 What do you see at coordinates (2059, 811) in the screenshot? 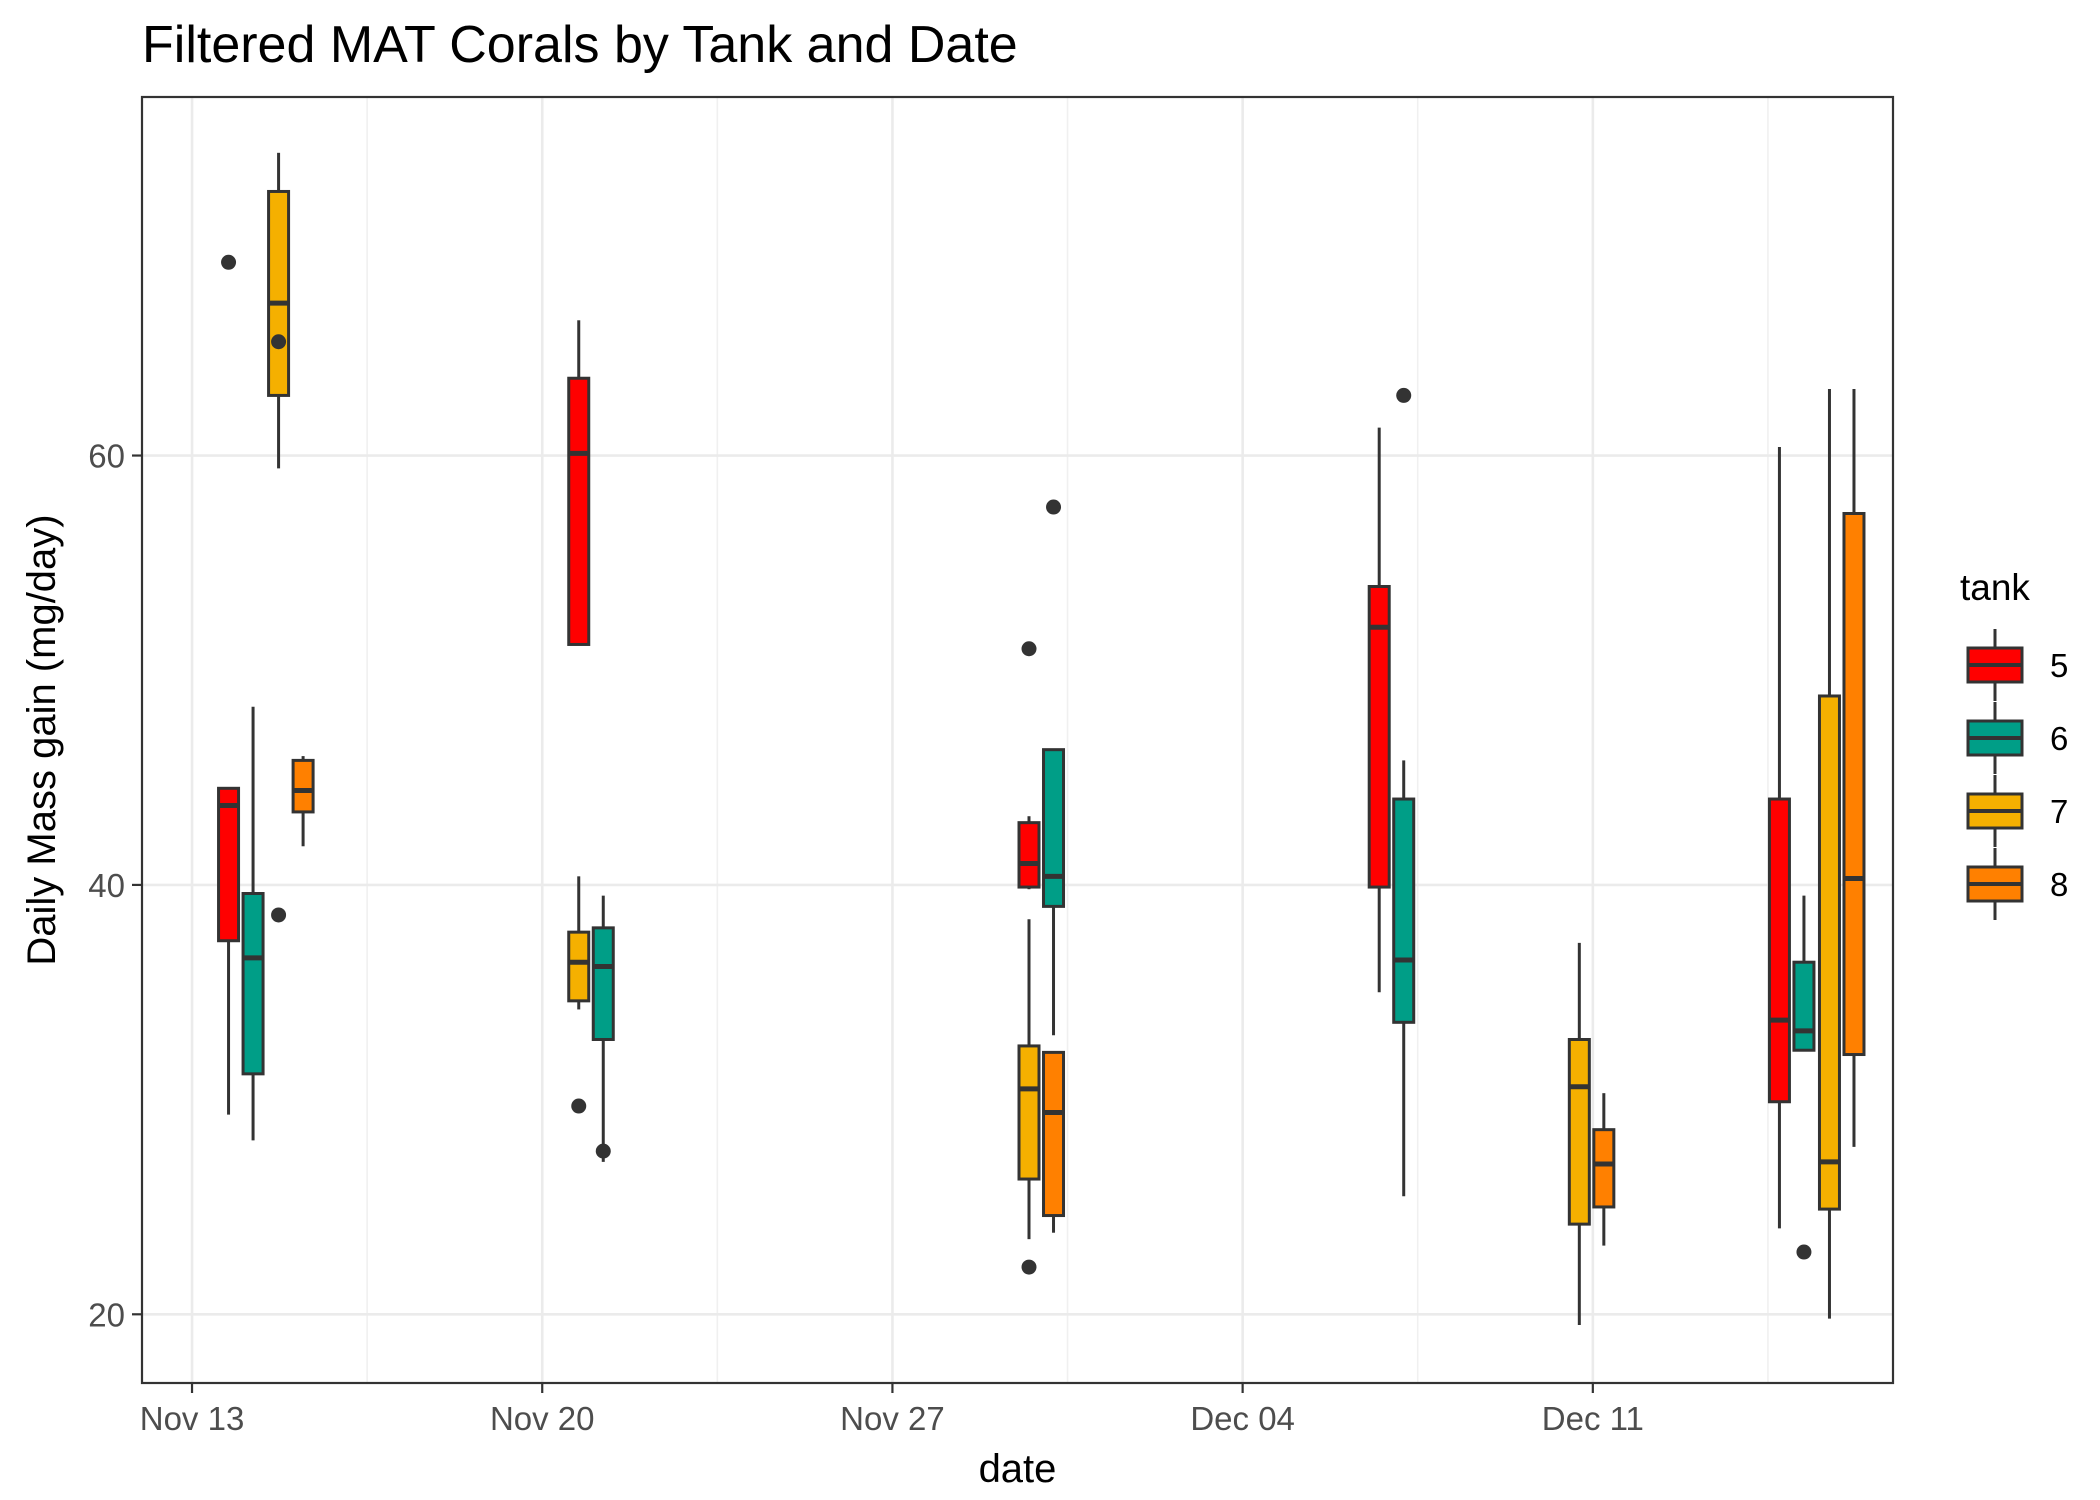
I see `legend-label: 7` at bounding box center [2059, 811].